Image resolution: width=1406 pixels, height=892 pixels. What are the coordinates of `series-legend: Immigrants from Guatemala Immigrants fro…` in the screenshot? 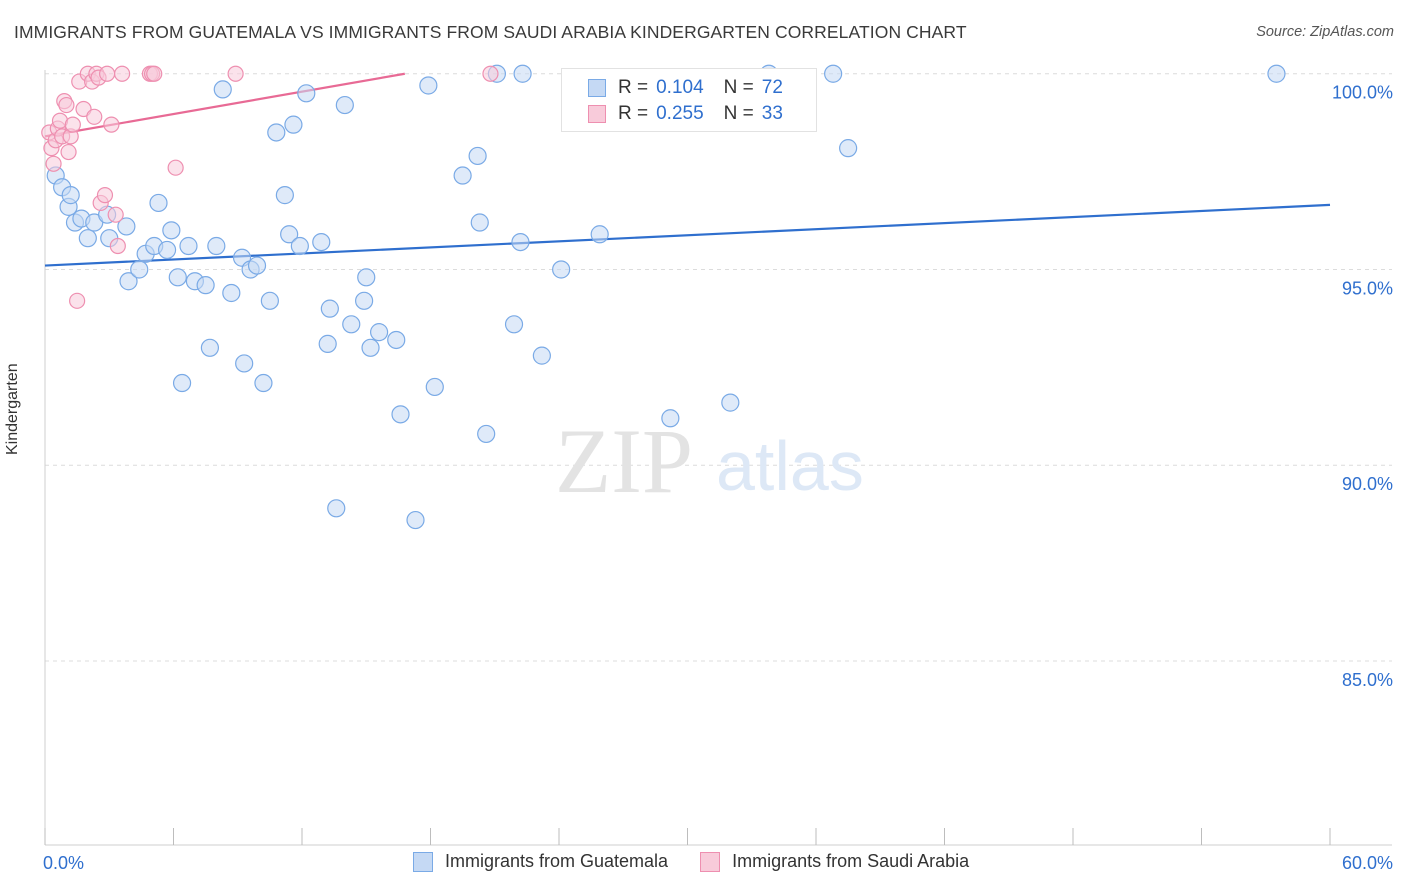 It's located at (707, 861).